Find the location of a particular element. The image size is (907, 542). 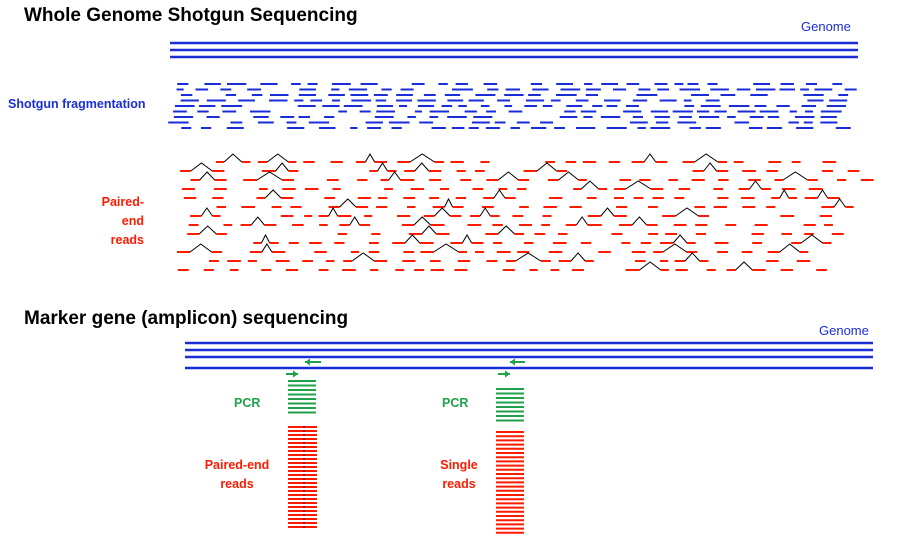

amplicon-genome-label: Genome is located at coordinates (844, 330).